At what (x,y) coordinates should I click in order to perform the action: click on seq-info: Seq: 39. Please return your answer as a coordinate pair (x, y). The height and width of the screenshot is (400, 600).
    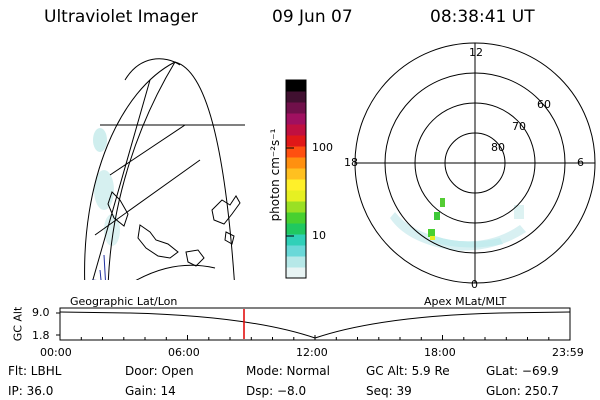
    Looking at the image, I should click on (389, 391).